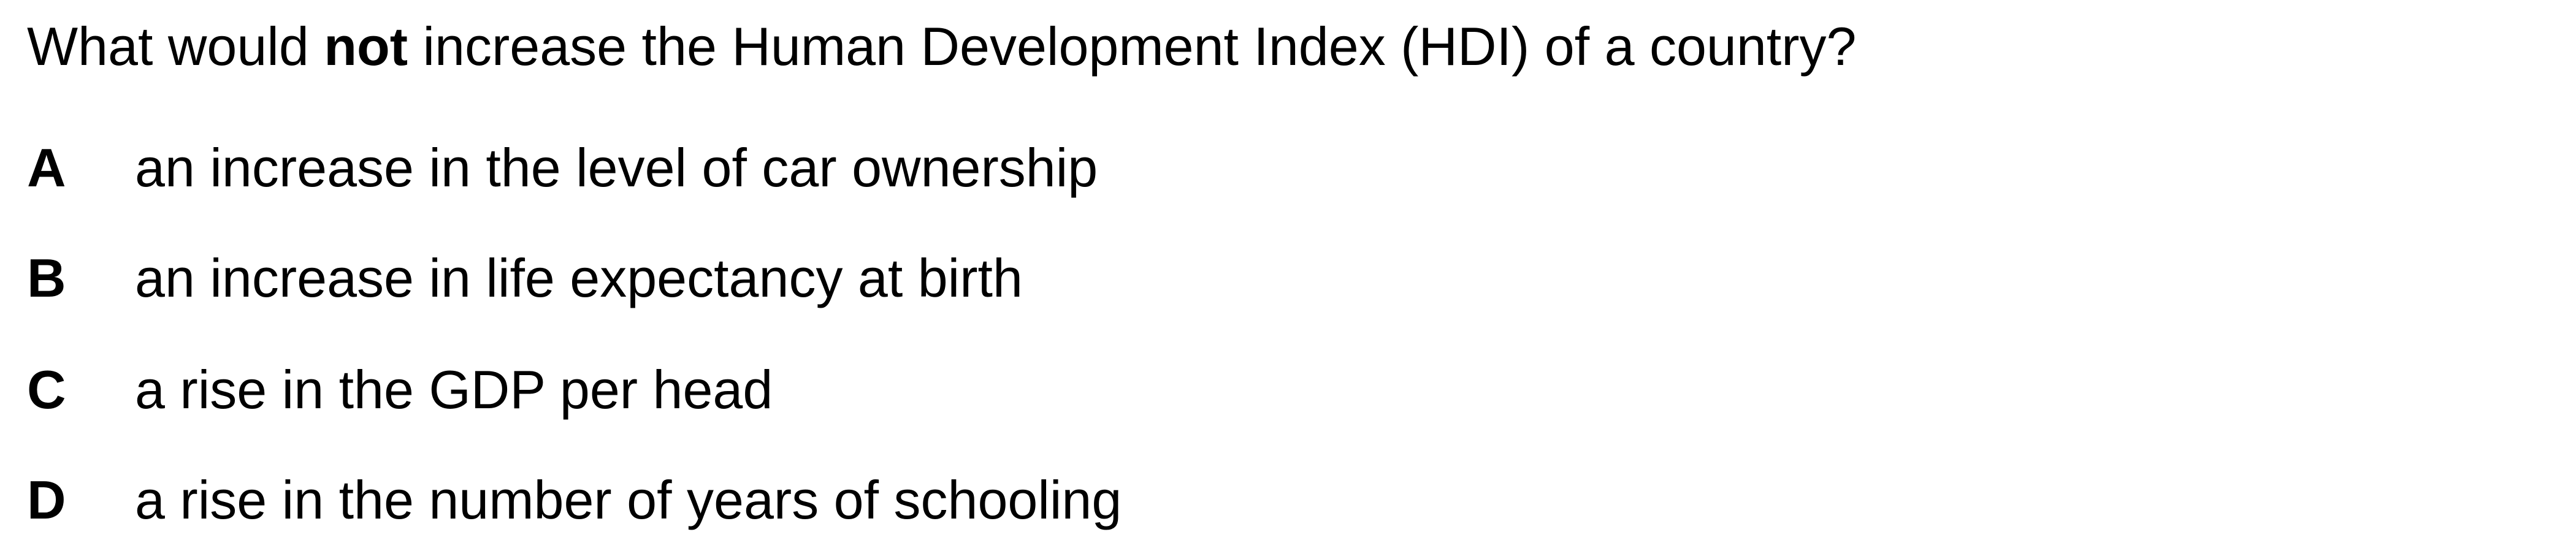  I want to click on option-letter: D, so click(46, 500).